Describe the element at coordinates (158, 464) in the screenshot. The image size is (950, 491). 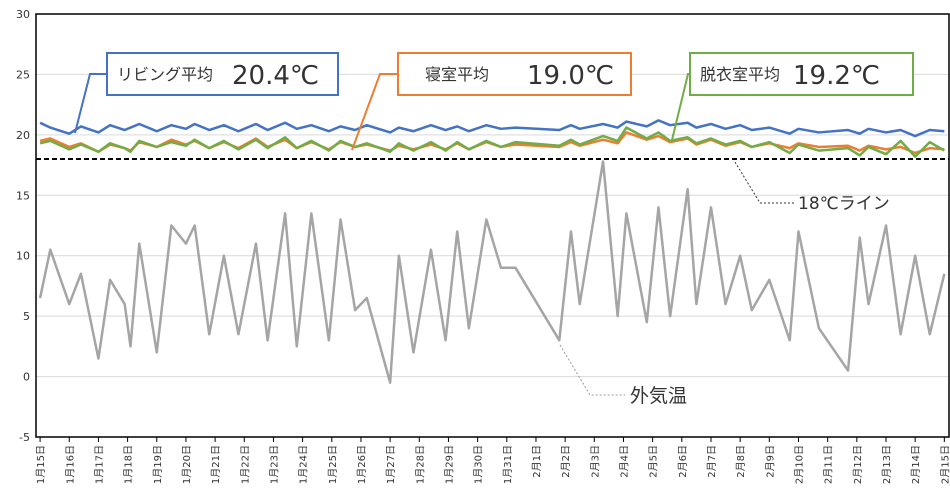
I see `x-tick-label: 1月19日` at that location.